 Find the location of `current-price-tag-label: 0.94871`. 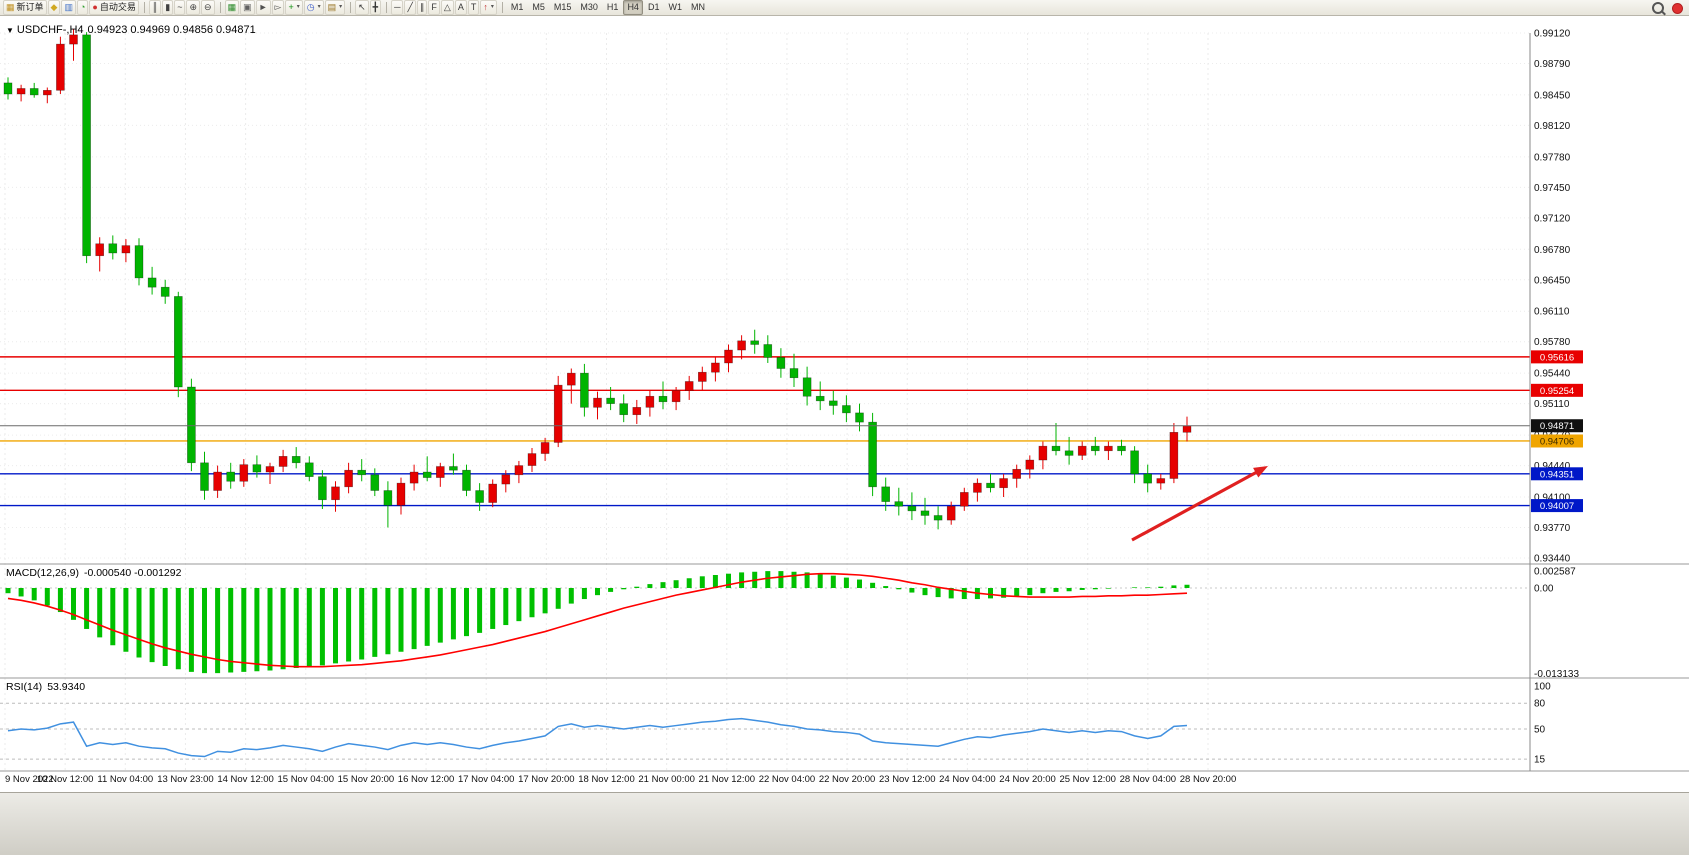

current-price-tag-label: 0.94871 is located at coordinates (1557, 426).